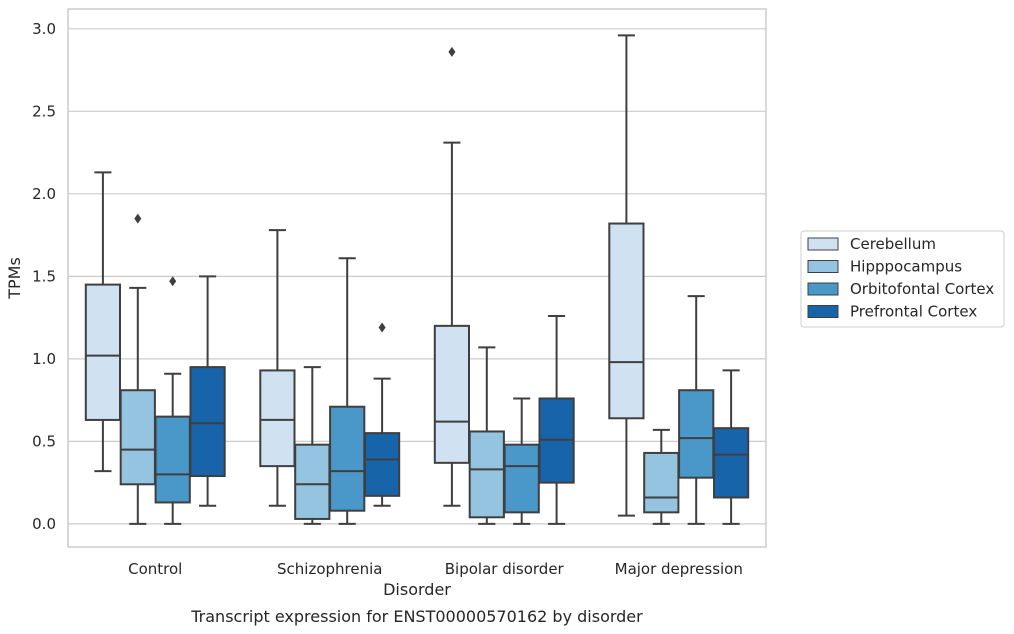 The width and height of the screenshot is (1014, 634). I want to click on y-tick-label: 0.0, so click(44, 524).